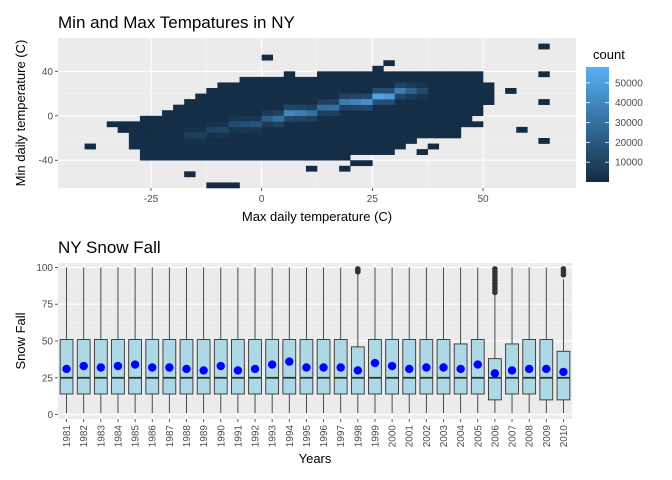 This screenshot has height=480, width=672. I want to click on legend-tick-label: 40000, so click(629, 103).